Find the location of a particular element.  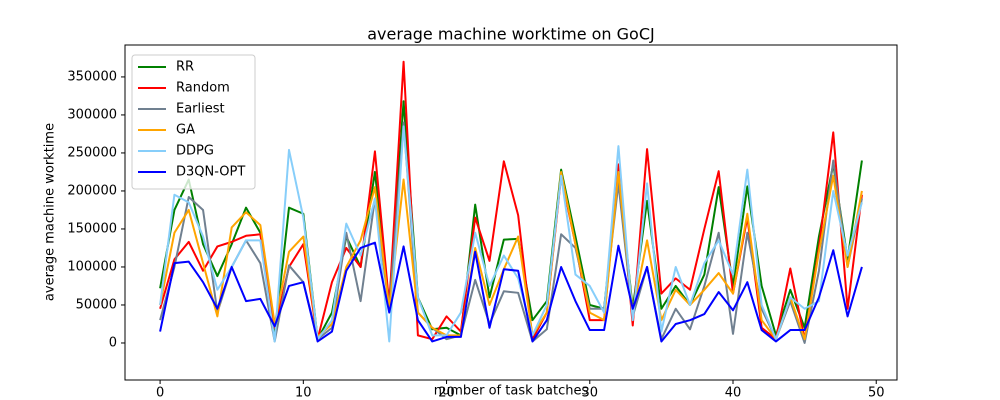

x-tick-label: 40 is located at coordinates (733, 393).